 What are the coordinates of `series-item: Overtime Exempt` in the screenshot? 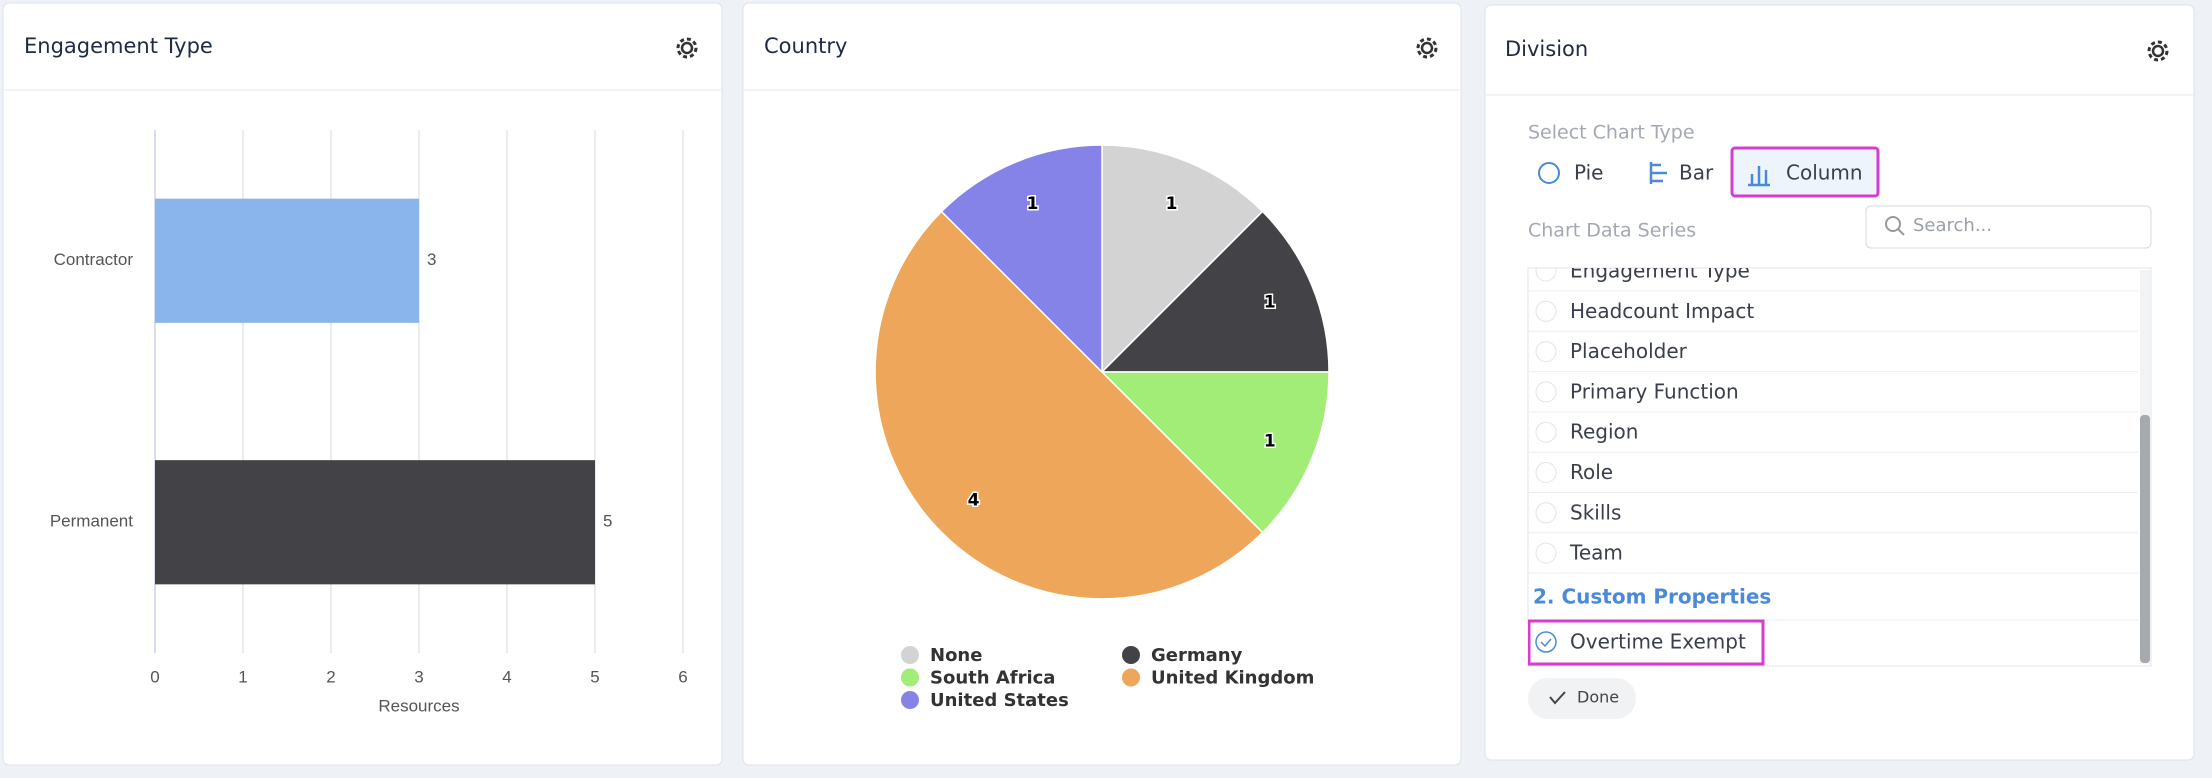 It's located at (1658, 642).